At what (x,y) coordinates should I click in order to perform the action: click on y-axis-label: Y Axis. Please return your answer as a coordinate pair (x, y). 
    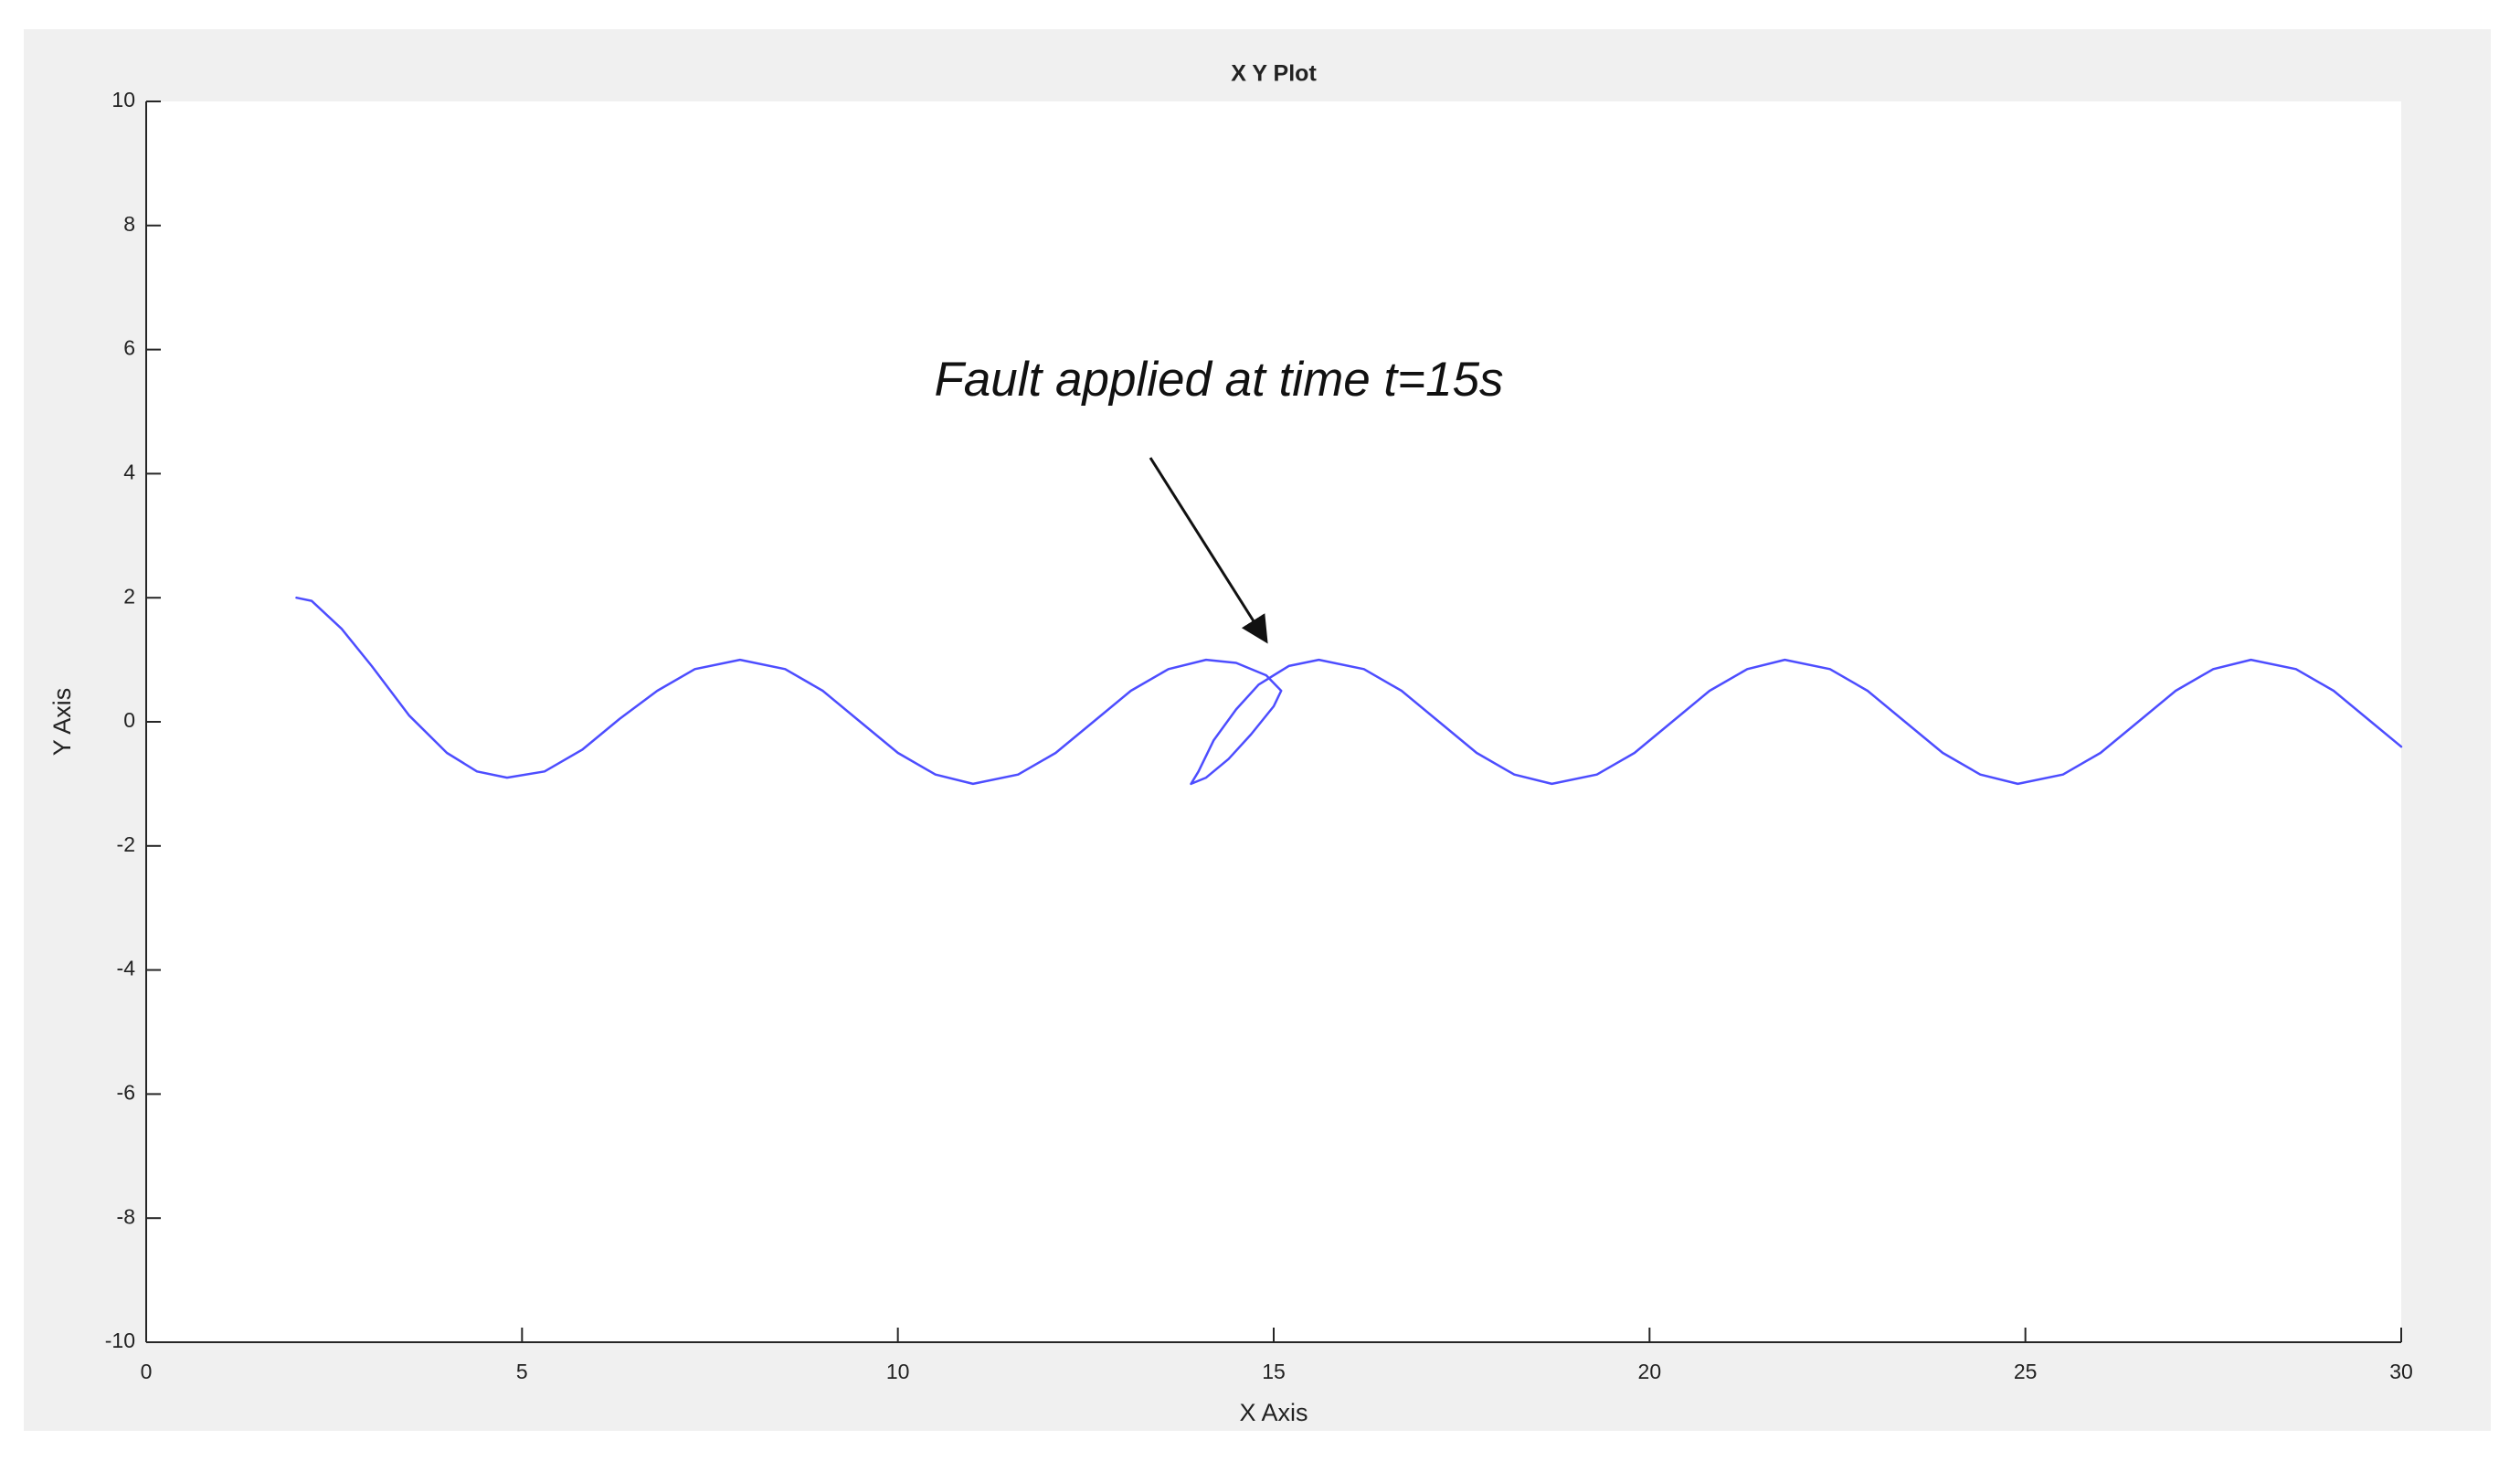
    Looking at the image, I should click on (62, 722).